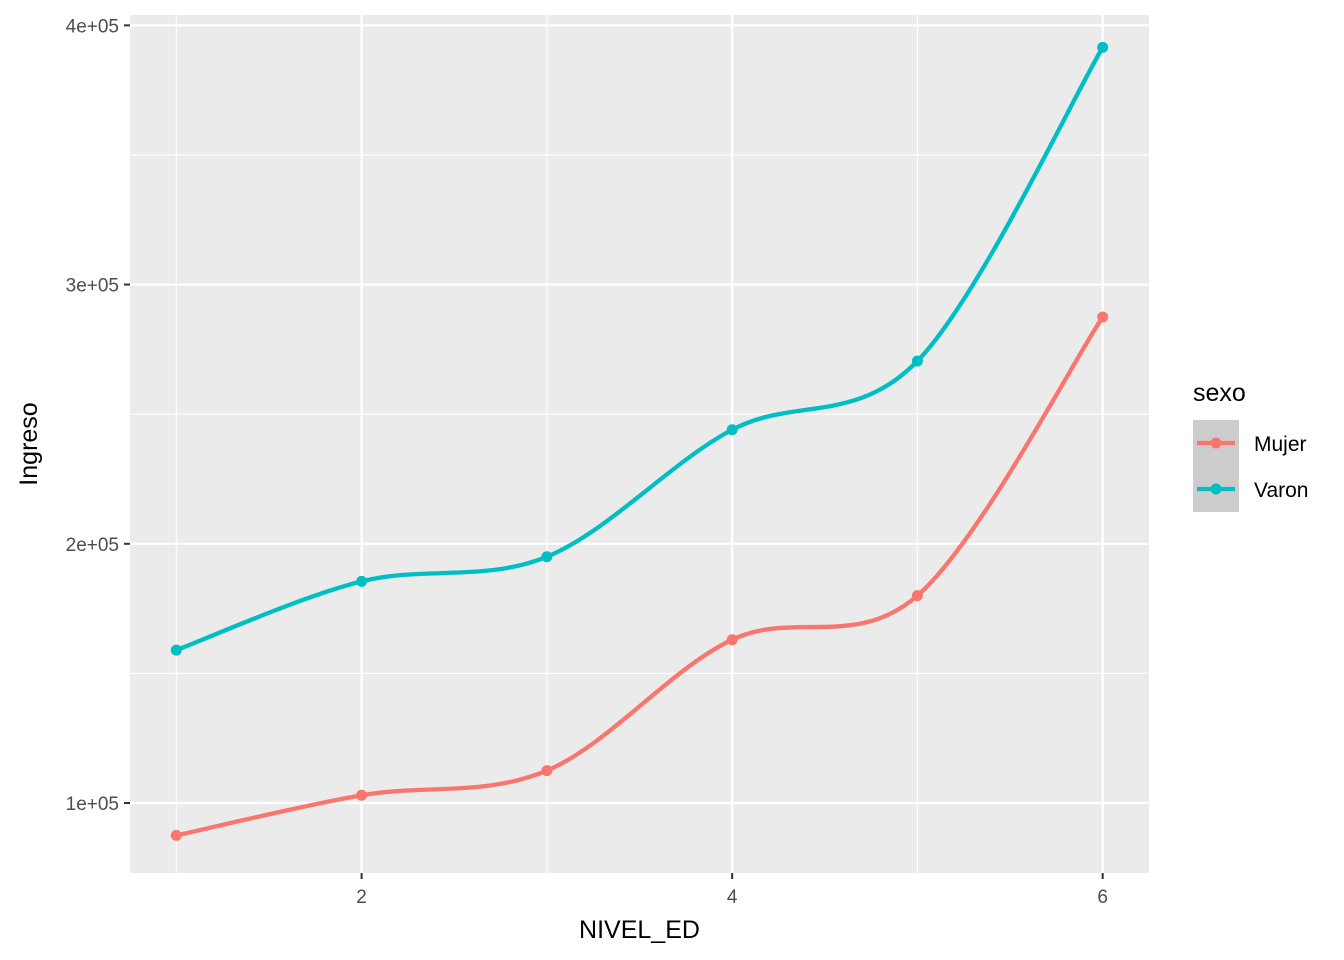 The image size is (1344, 960). Describe the element at coordinates (1280, 444) in the screenshot. I see `legend-label-mujer: Mujer` at that location.